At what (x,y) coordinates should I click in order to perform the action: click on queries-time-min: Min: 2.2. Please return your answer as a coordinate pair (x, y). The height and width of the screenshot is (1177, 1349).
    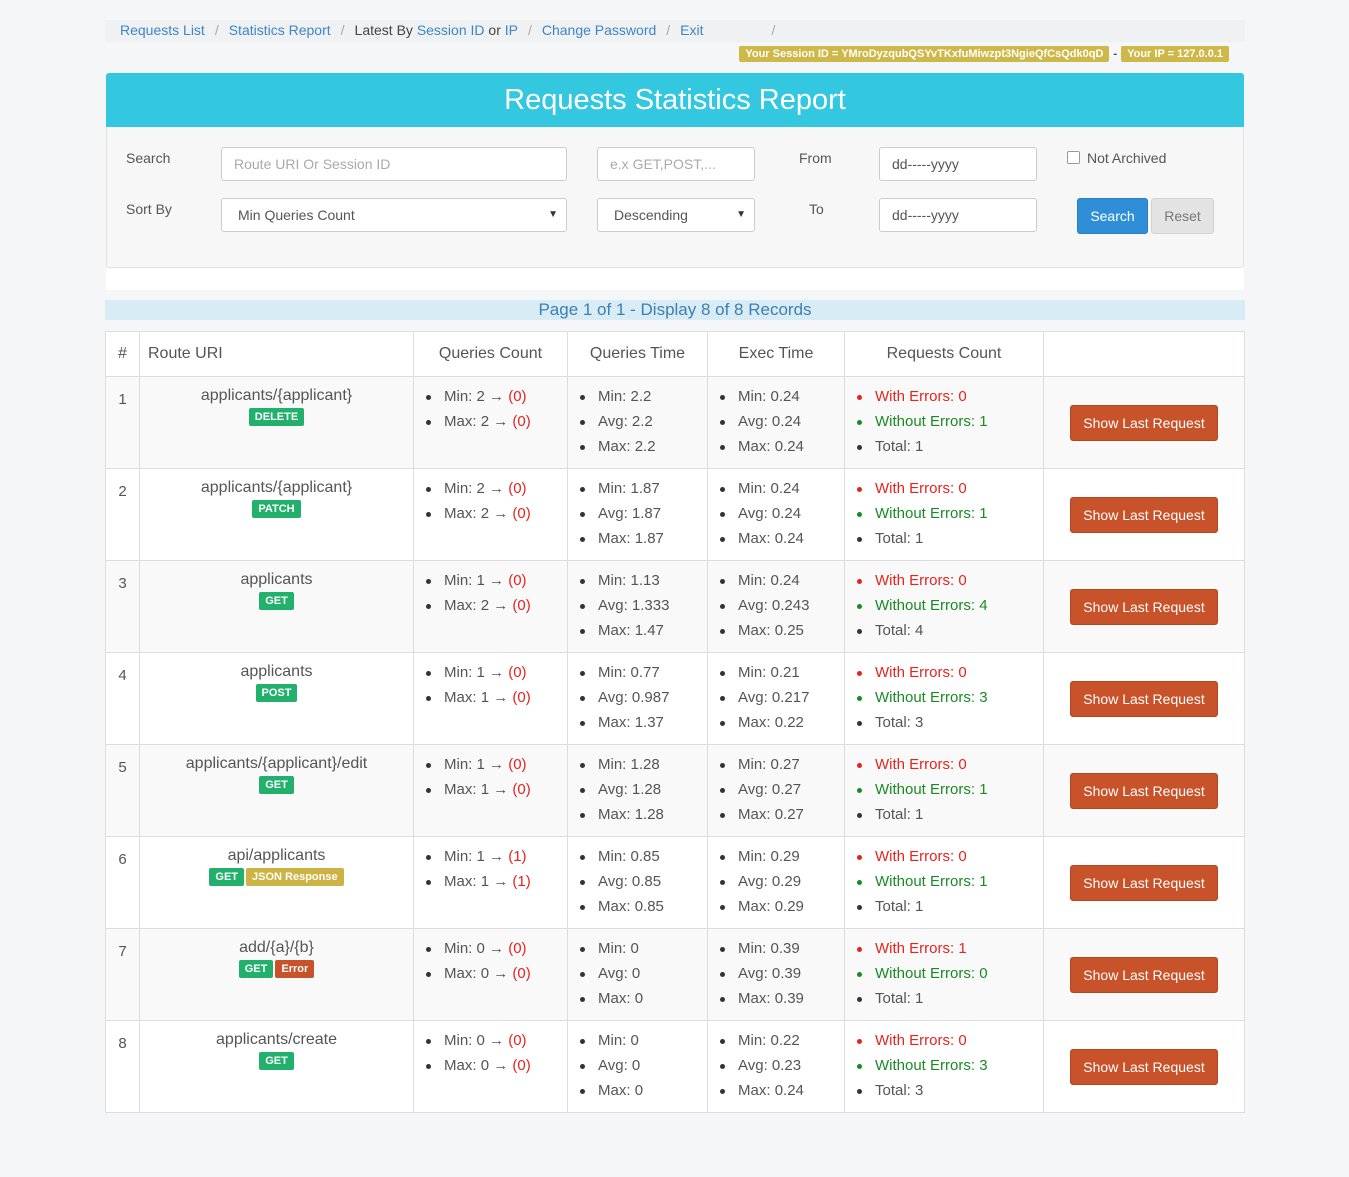
    Looking at the image, I should click on (643, 399).